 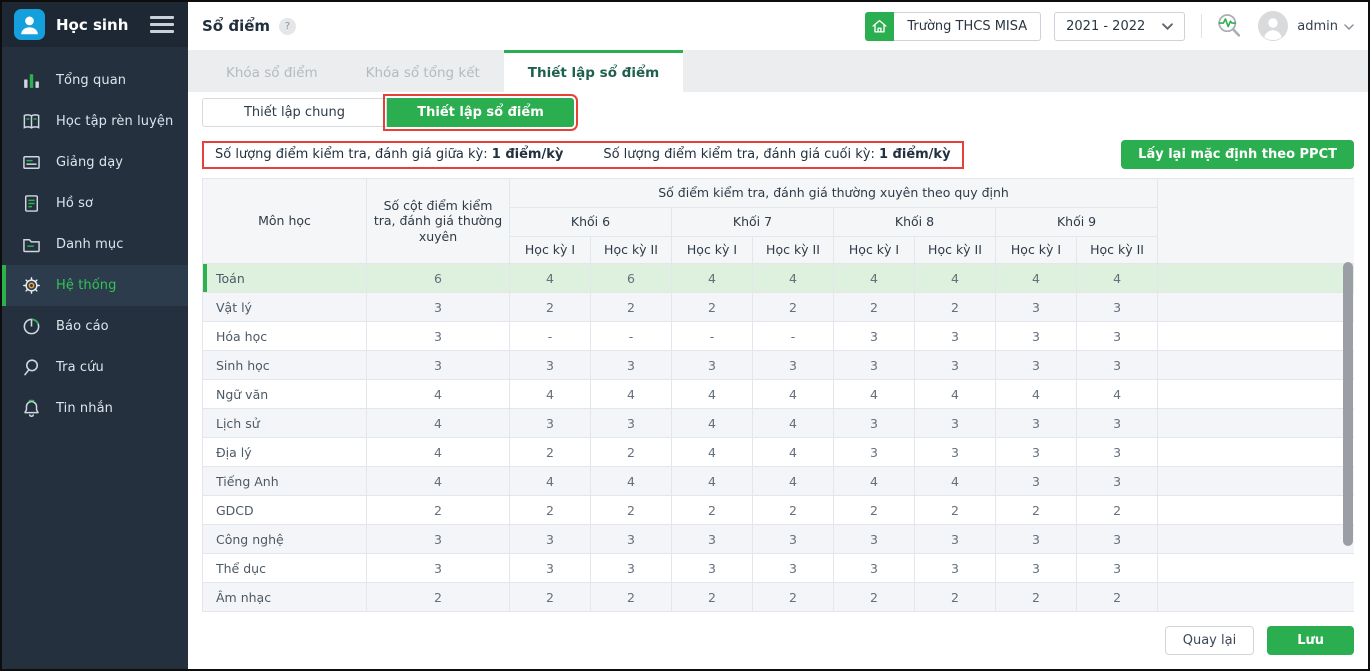 I want to click on quick-search-icon, so click(x=1229, y=26).